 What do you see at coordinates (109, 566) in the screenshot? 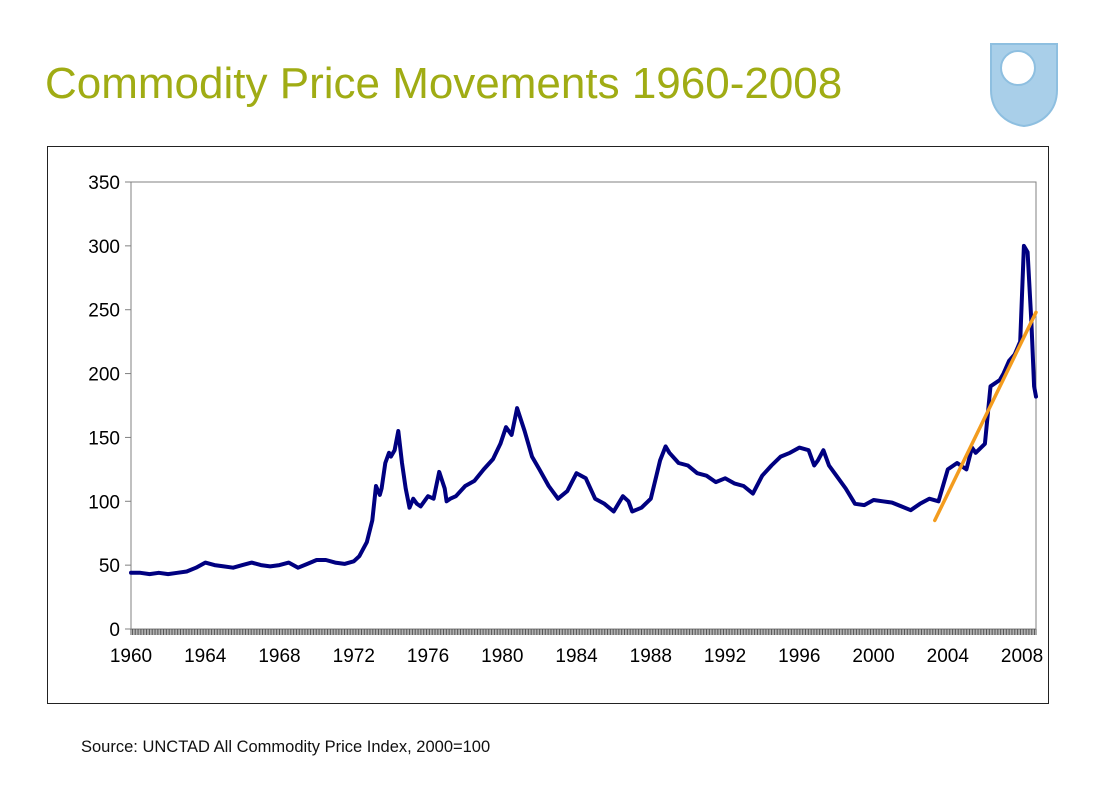
I see `y-tick-label: 50` at bounding box center [109, 566].